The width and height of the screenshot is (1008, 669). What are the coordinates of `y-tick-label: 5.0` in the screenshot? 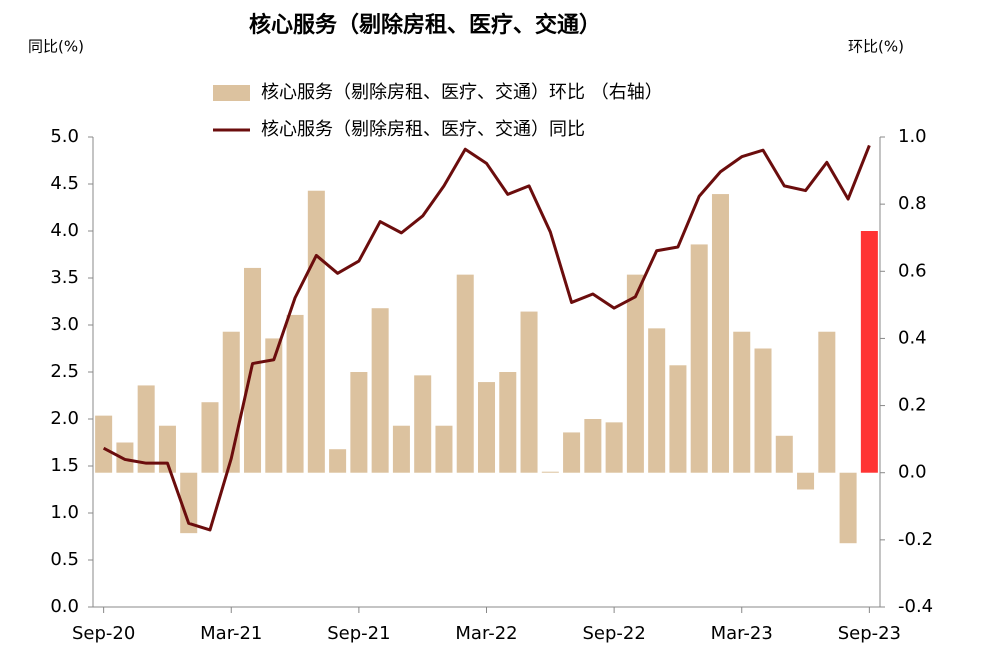 It's located at (64, 136).